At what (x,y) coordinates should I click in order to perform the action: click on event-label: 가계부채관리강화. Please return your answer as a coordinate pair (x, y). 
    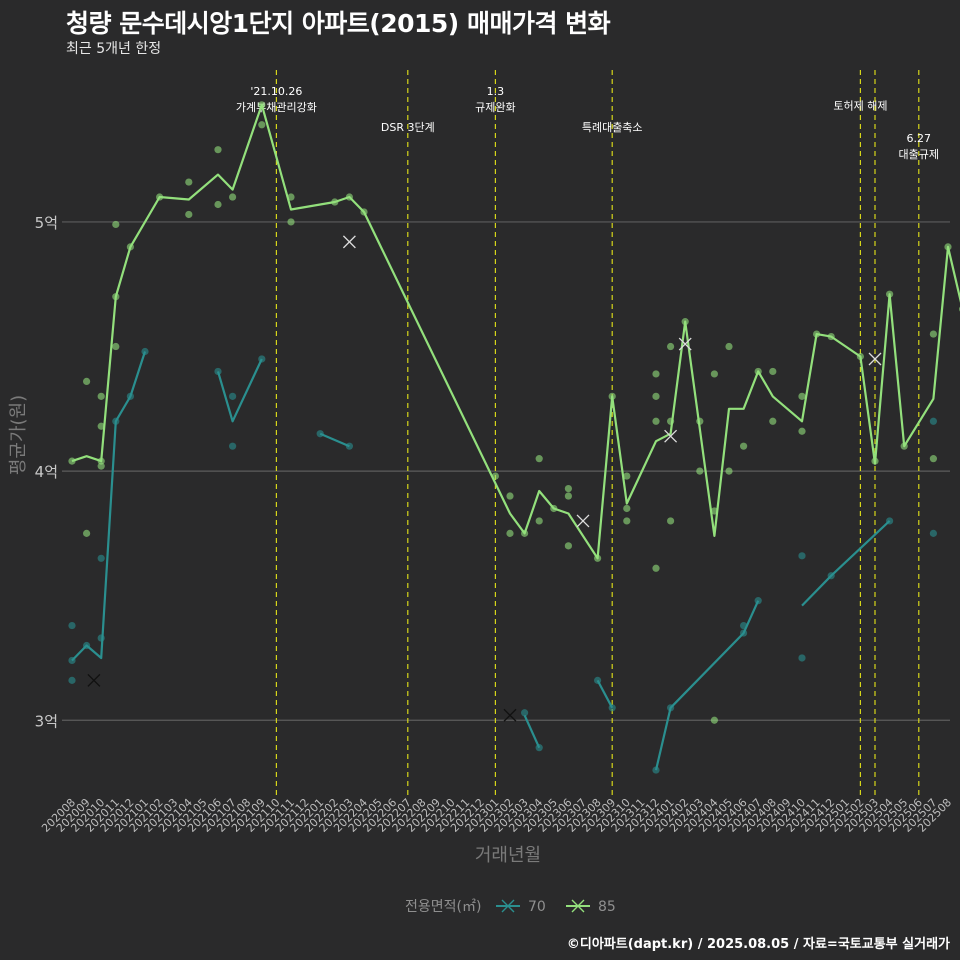
    Looking at the image, I should click on (276, 107).